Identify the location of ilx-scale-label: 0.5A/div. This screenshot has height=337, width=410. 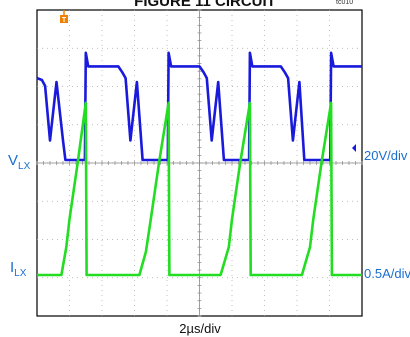
(387, 273).